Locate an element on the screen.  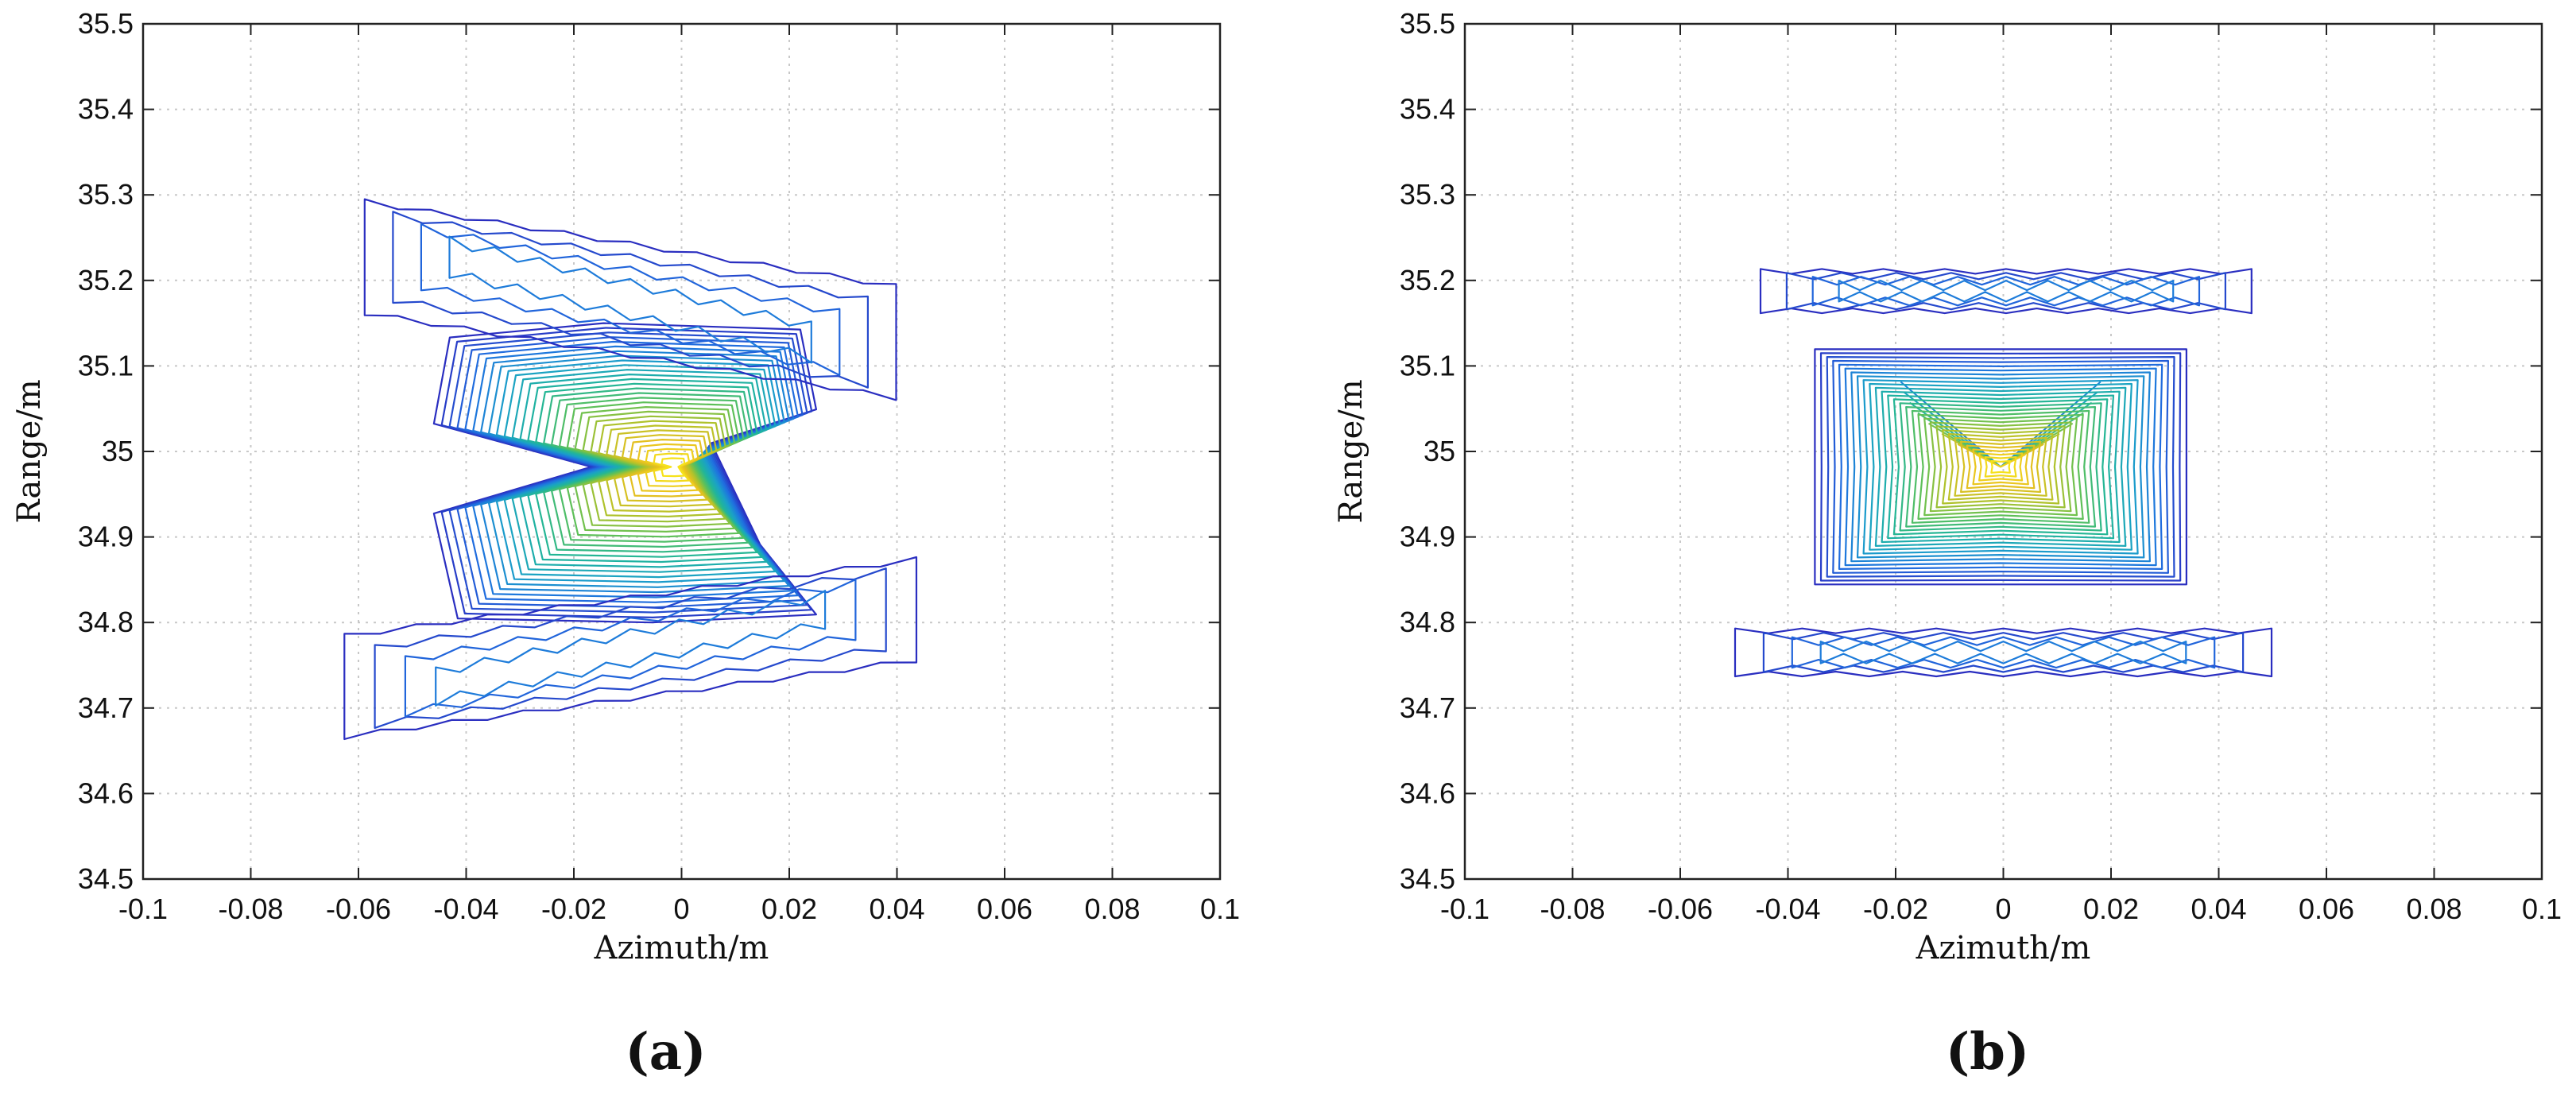
y-tick-label-a: 34.6 is located at coordinates (106, 793).